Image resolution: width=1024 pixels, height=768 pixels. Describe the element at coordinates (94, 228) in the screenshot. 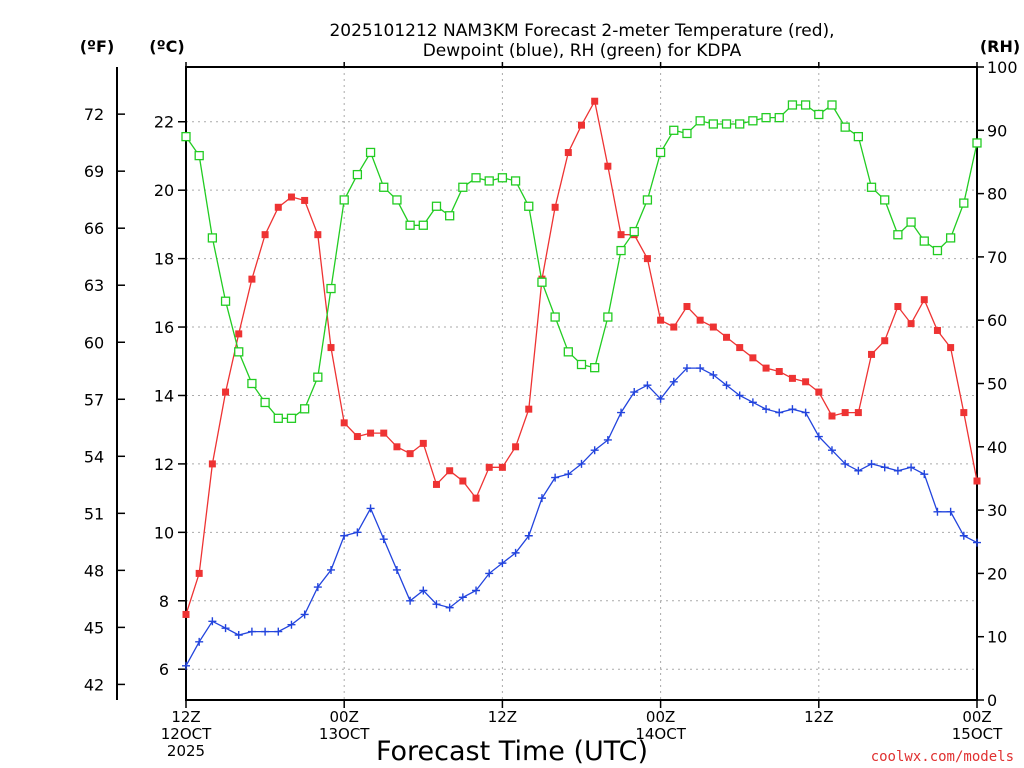

I see `fahrenheit-tick-label: 66` at that location.